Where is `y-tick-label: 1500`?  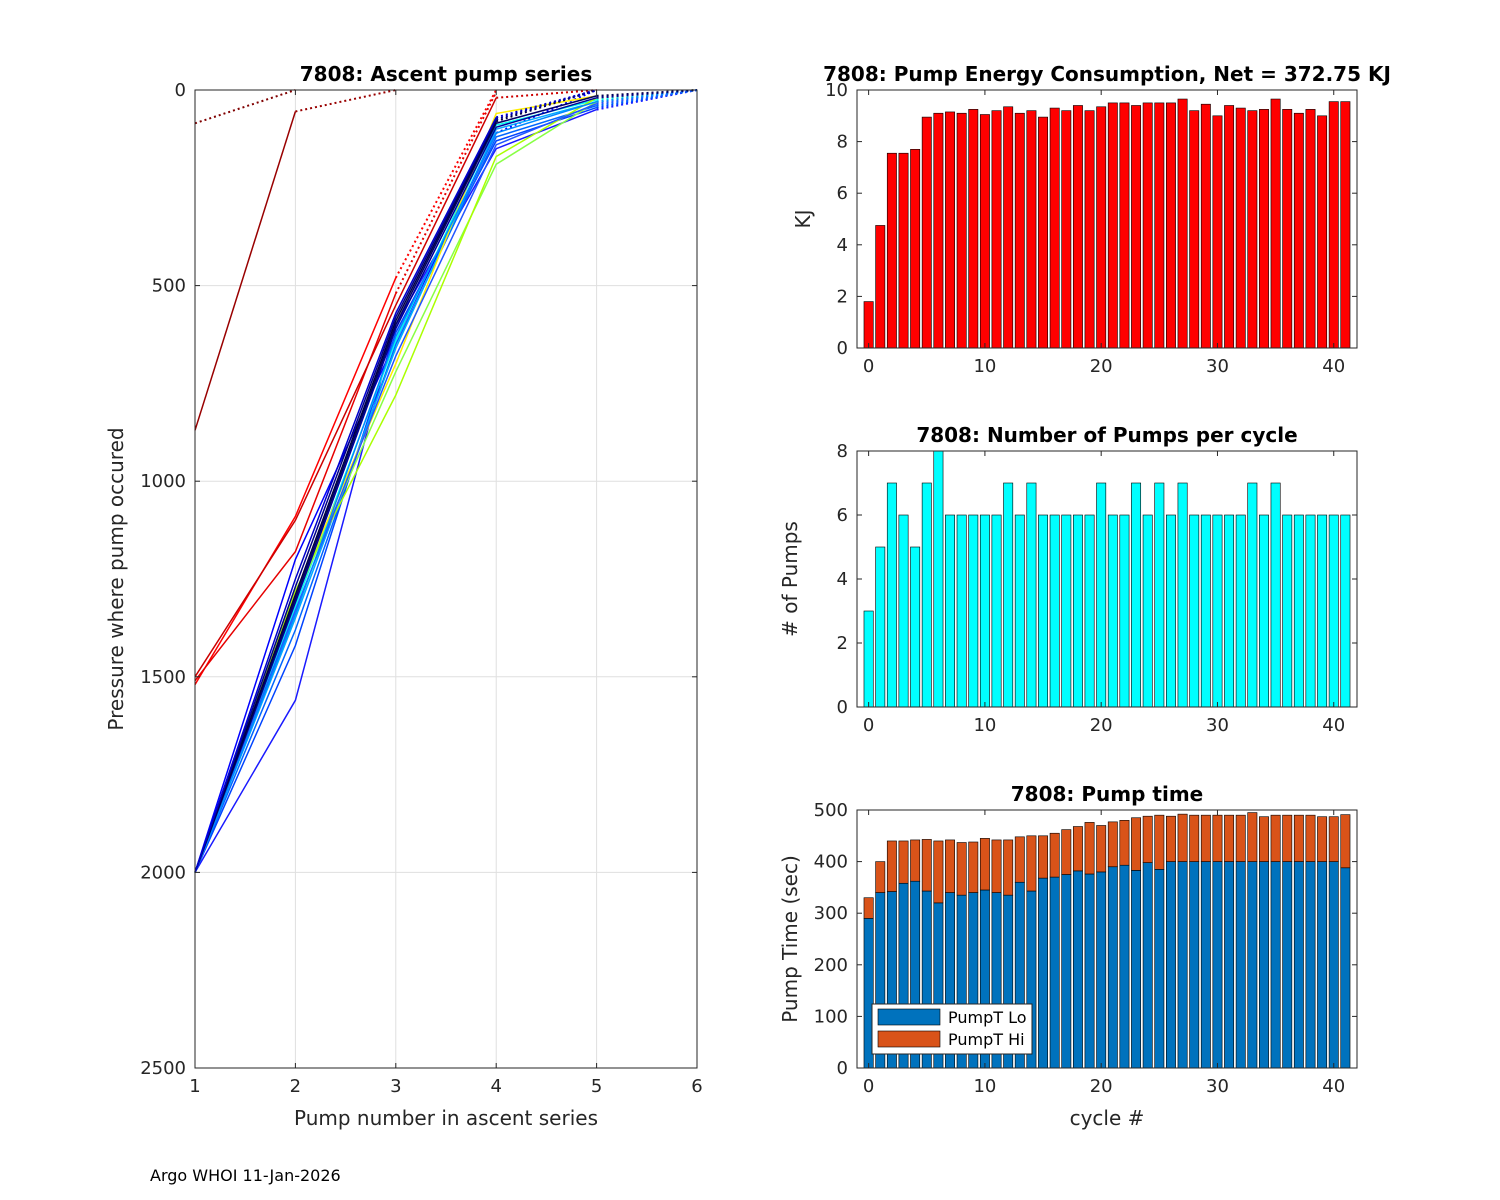
y-tick-label: 1500 is located at coordinates (163, 677).